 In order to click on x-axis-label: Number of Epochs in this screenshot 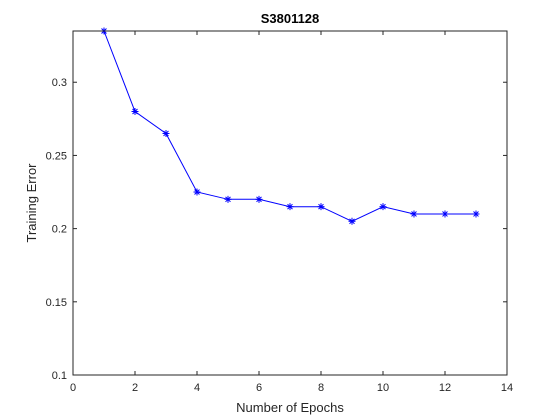, I will do `click(290, 407)`.